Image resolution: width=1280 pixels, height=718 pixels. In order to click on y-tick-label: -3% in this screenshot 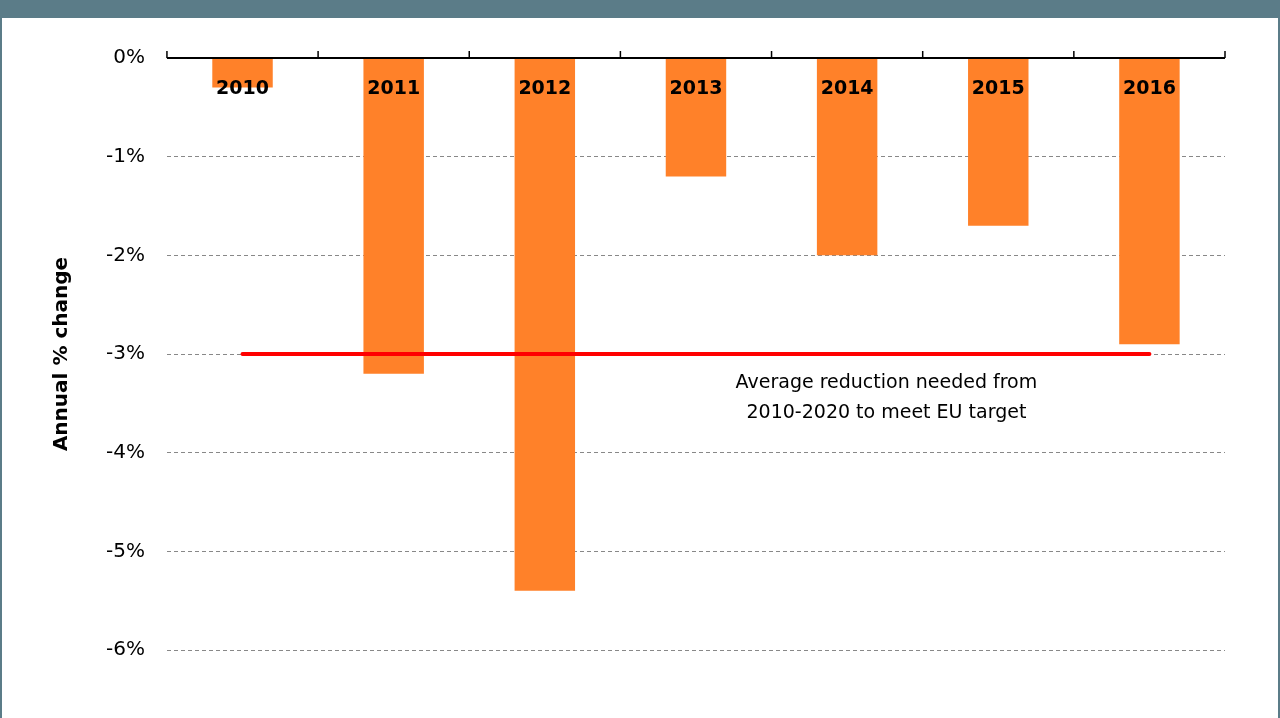, I will do `click(125, 352)`.